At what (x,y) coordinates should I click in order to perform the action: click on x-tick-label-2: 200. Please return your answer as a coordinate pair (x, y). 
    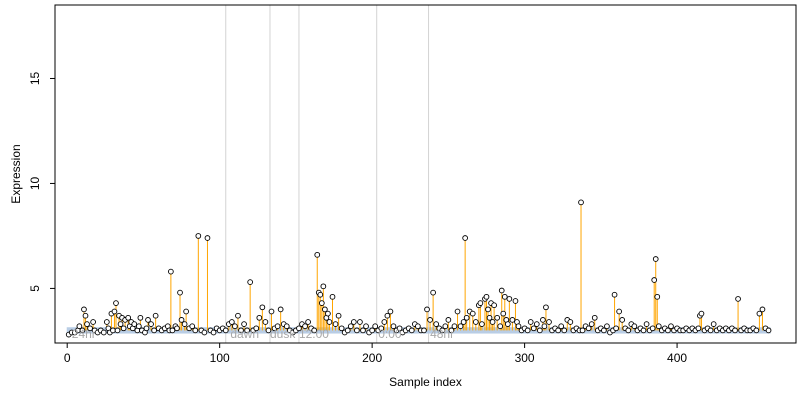
    Looking at the image, I should click on (372, 358).